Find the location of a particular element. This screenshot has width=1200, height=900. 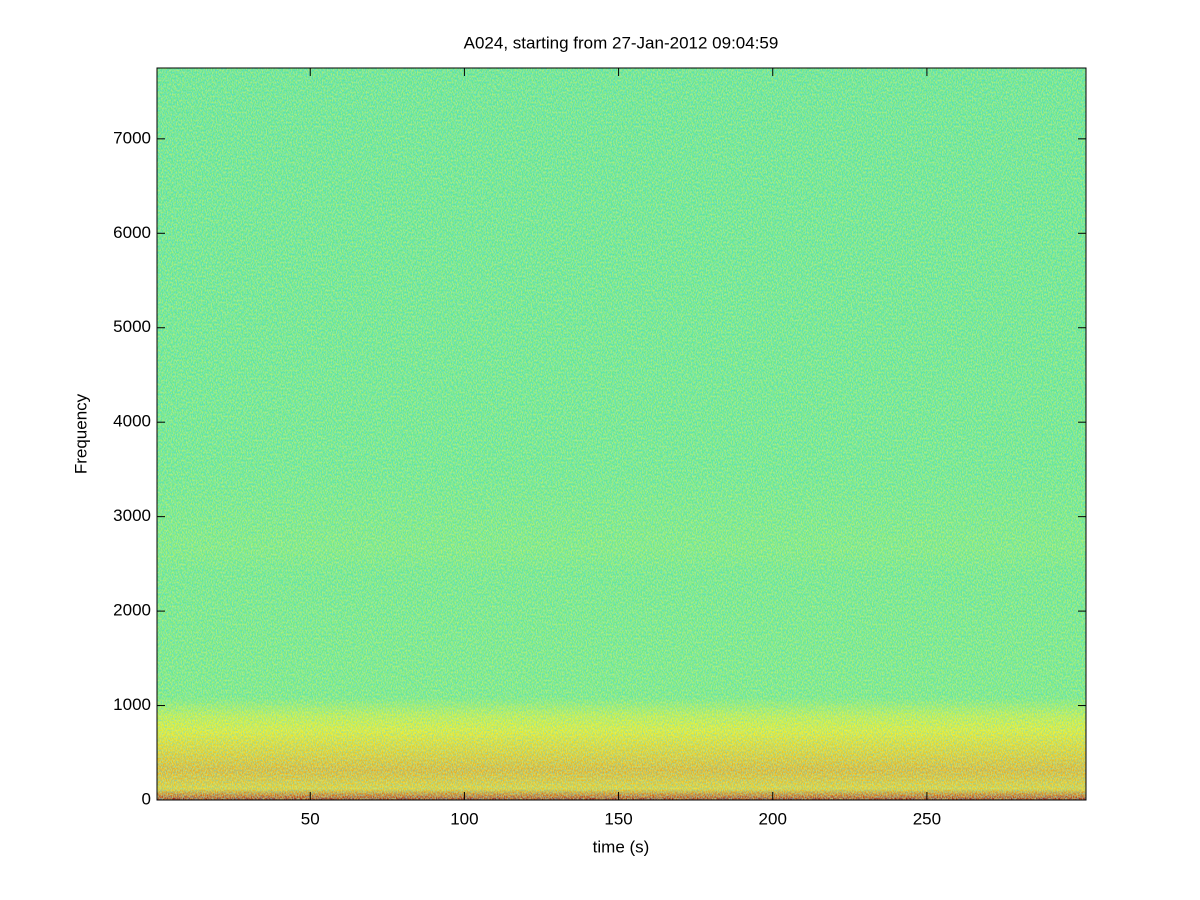

x-tick-label: 150 is located at coordinates (618, 818).